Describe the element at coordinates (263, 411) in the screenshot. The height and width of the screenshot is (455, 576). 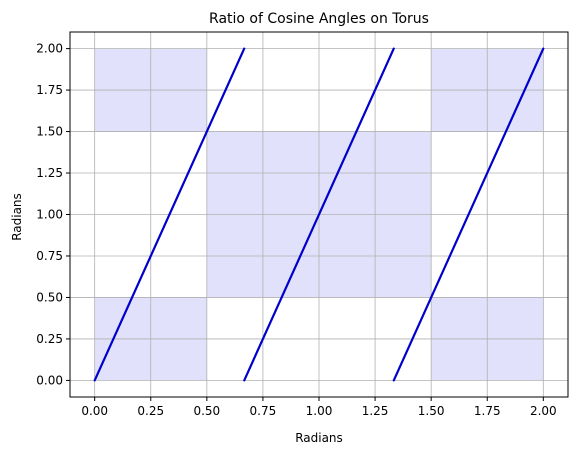
I see `x-tick-label-3: 0.75` at that location.